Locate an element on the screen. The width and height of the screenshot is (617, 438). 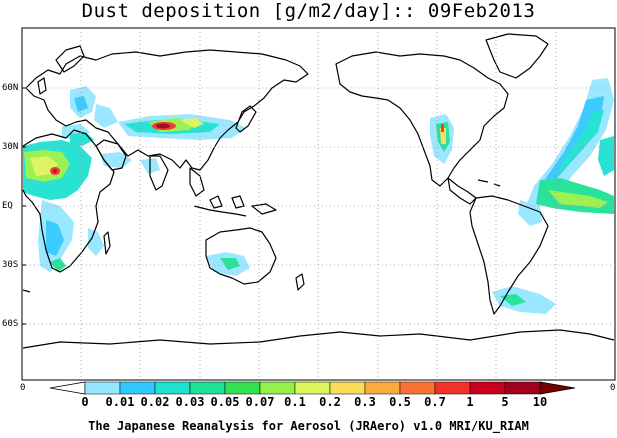
map-title: Dust deposition [g/m2/day]:: 09Feb2013 is located at coordinates (308, 11).